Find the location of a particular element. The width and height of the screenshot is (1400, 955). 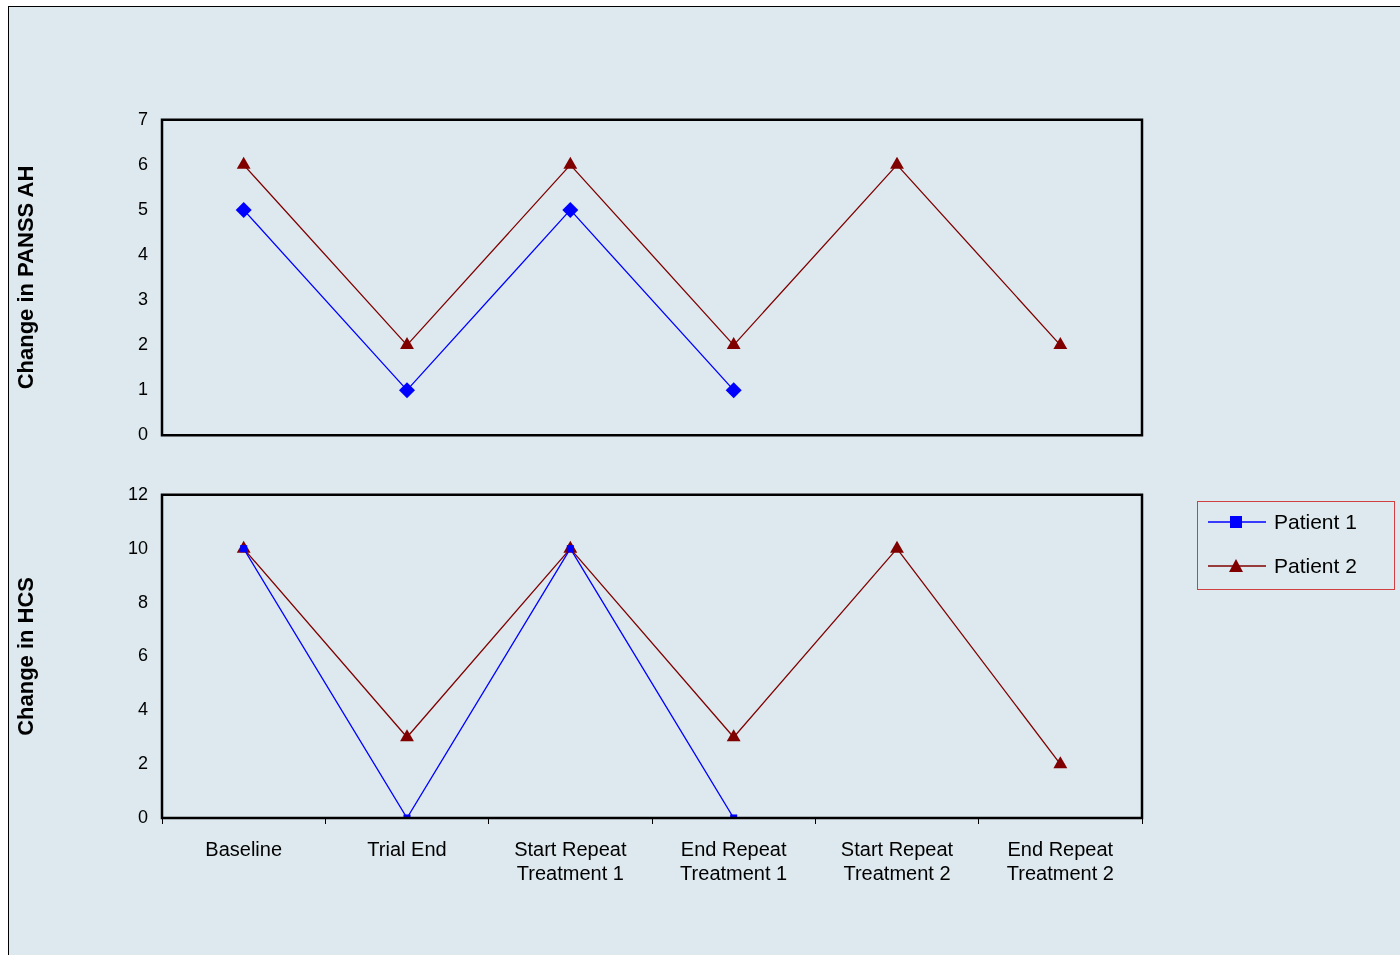

x-tick-label: Baseline is located at coordinates (244, 848).